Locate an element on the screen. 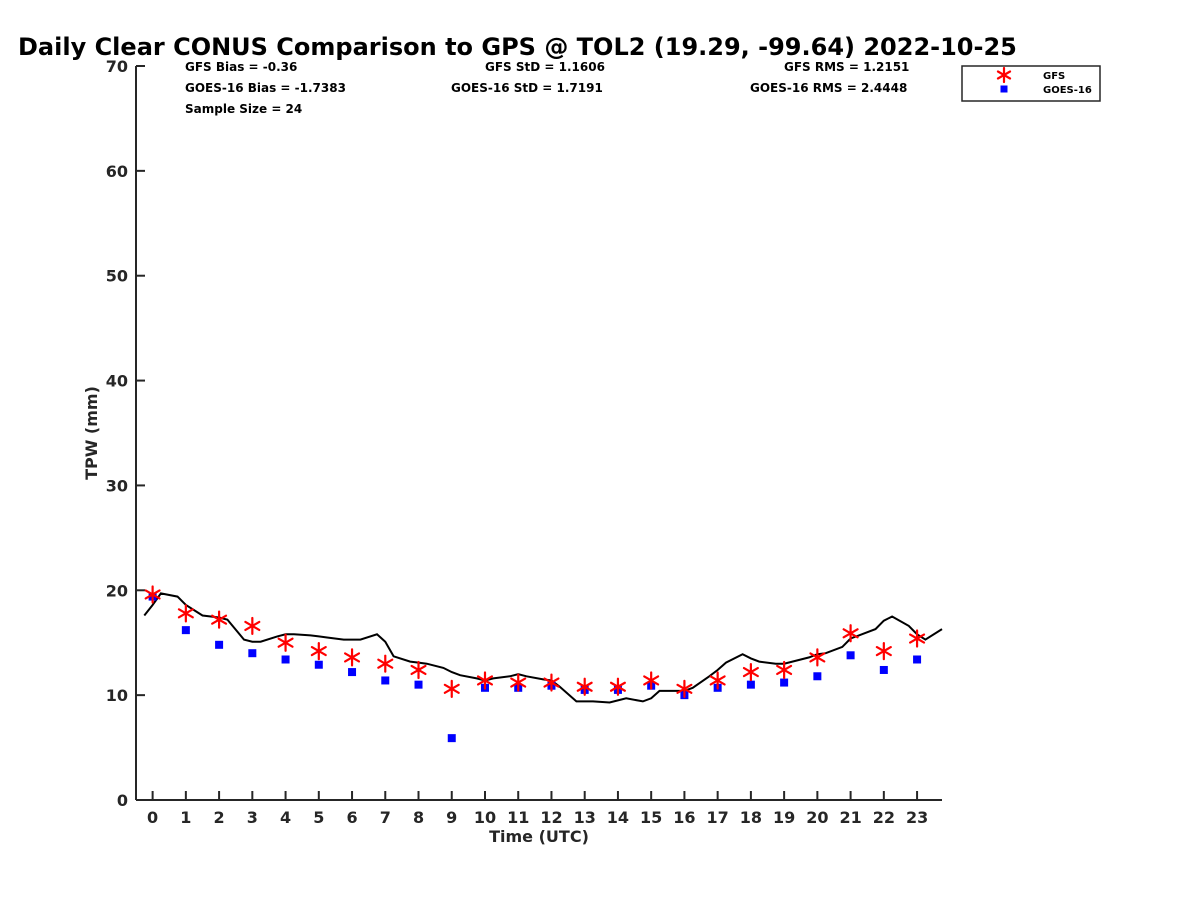 This screenshot has width=1200, height=904. legend-gfs-marker is located at coordinates (1004, 75).